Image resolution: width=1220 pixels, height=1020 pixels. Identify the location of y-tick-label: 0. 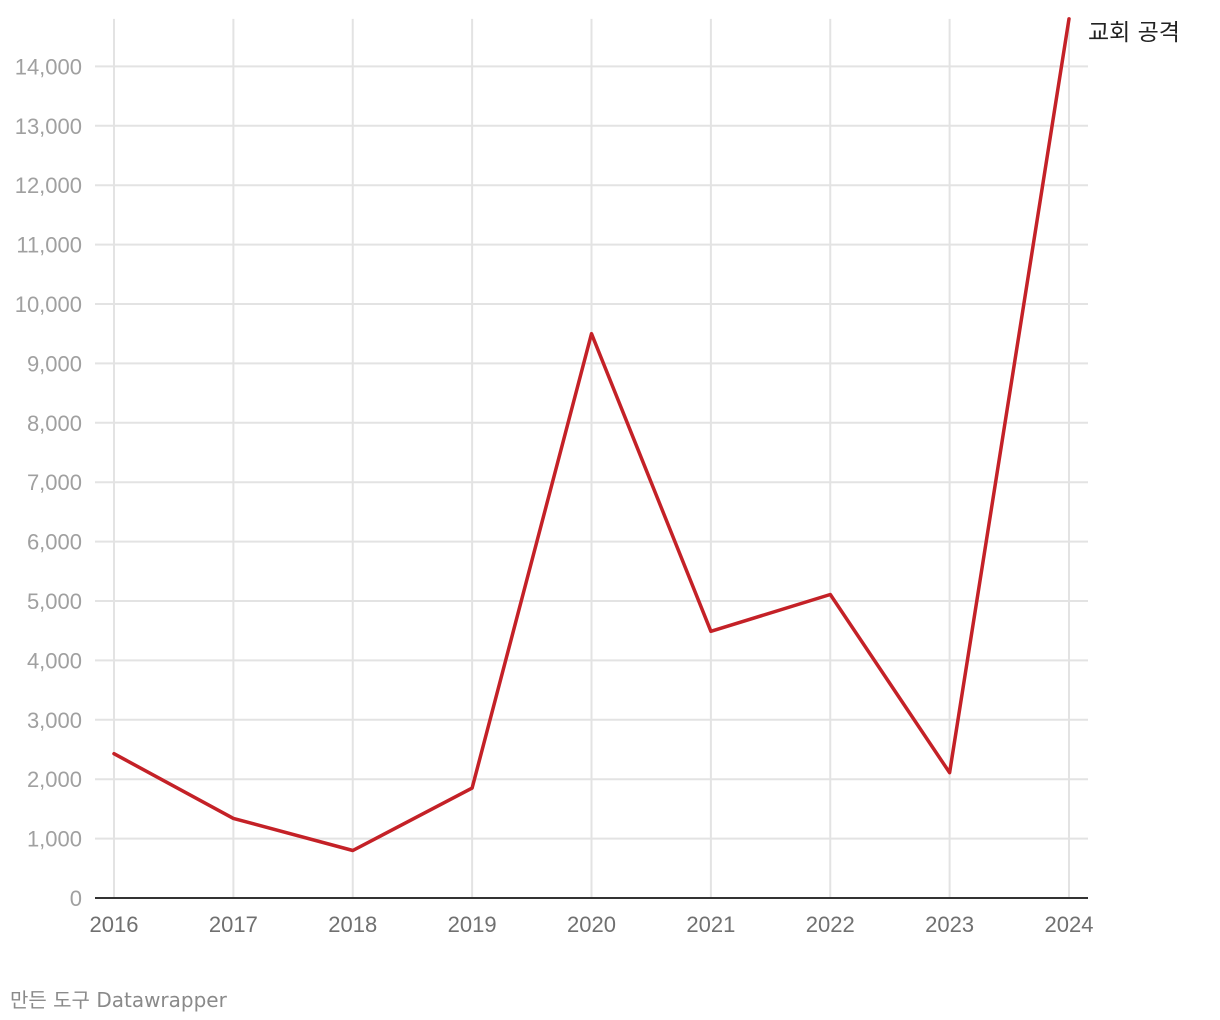
(76, 898).